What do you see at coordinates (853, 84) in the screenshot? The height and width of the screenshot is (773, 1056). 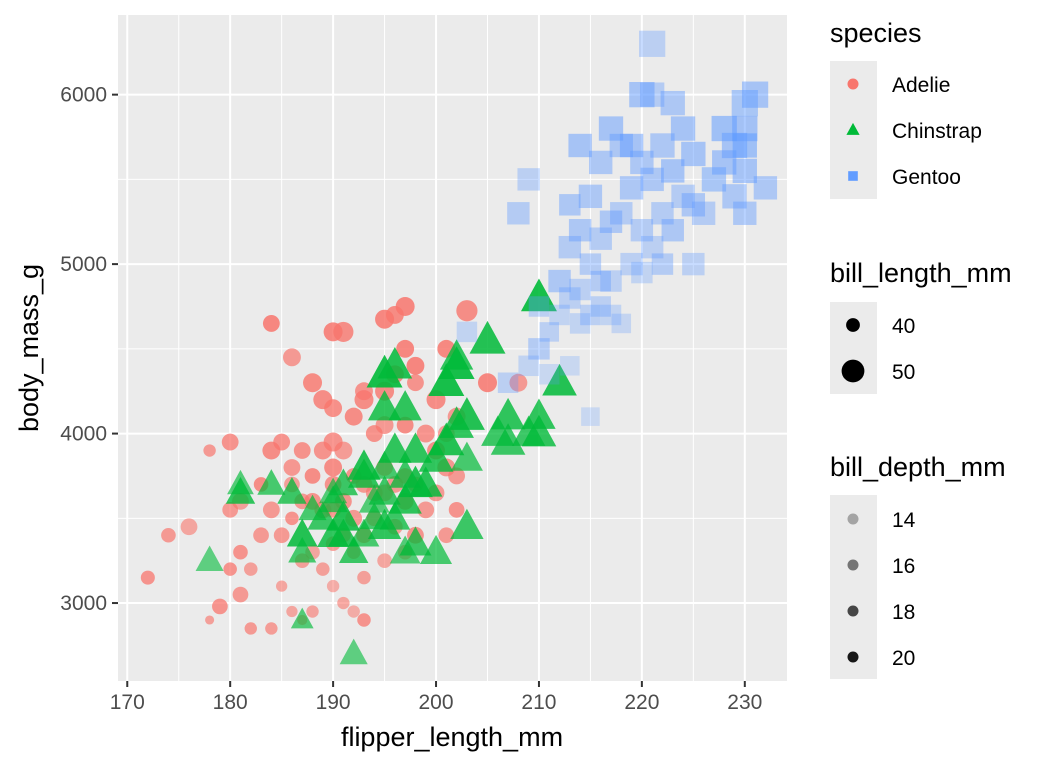 I see `legend-key-adelie` at bounding box center [853, 84].